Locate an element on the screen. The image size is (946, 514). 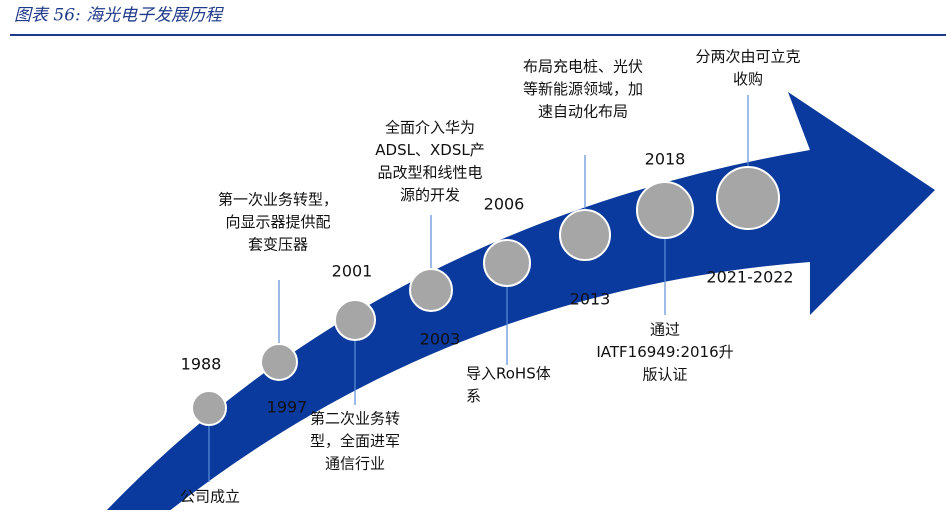
milestone-description: 品改型和线性电 is located at coordinates (429, 173).